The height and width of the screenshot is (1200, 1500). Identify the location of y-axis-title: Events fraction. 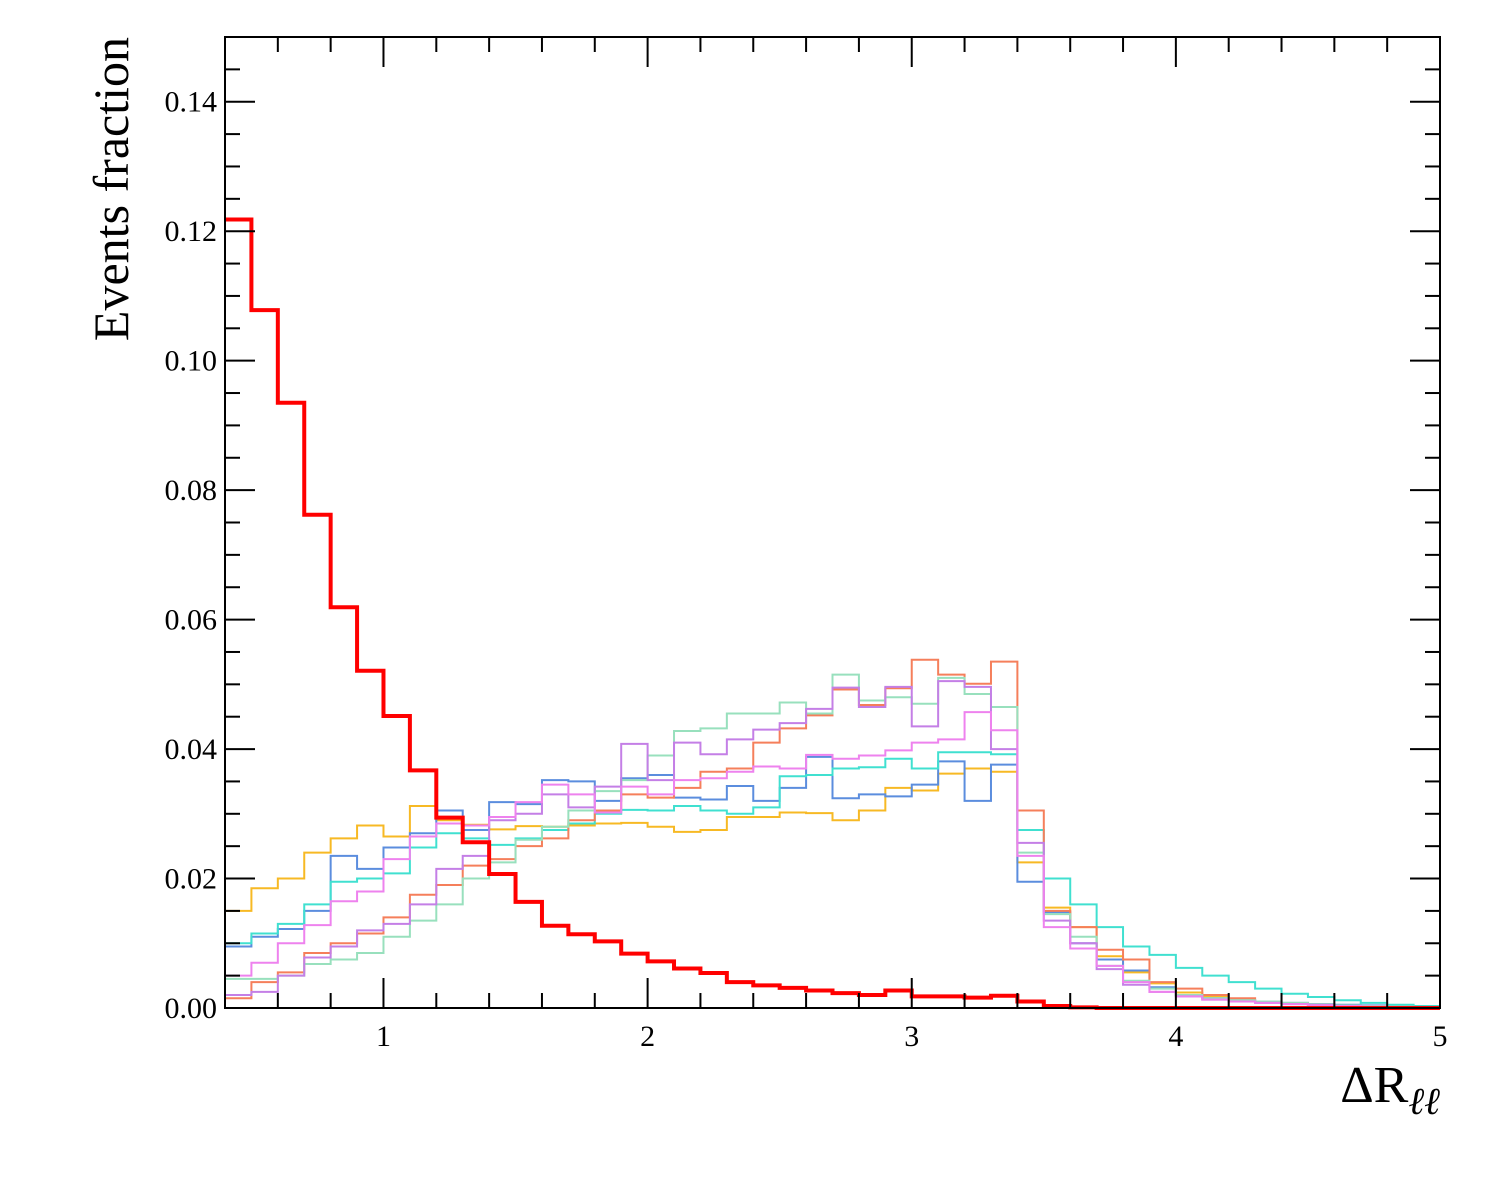
(111, 189).